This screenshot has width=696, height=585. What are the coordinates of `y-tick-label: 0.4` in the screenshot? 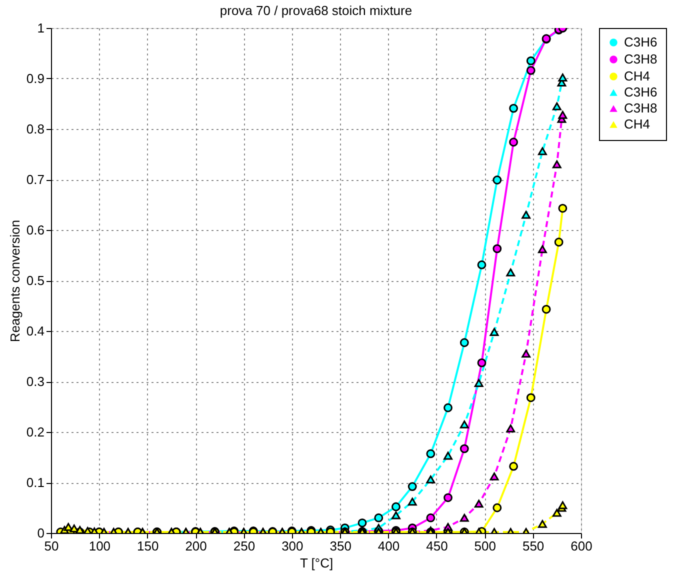 It's located at (35, 331).